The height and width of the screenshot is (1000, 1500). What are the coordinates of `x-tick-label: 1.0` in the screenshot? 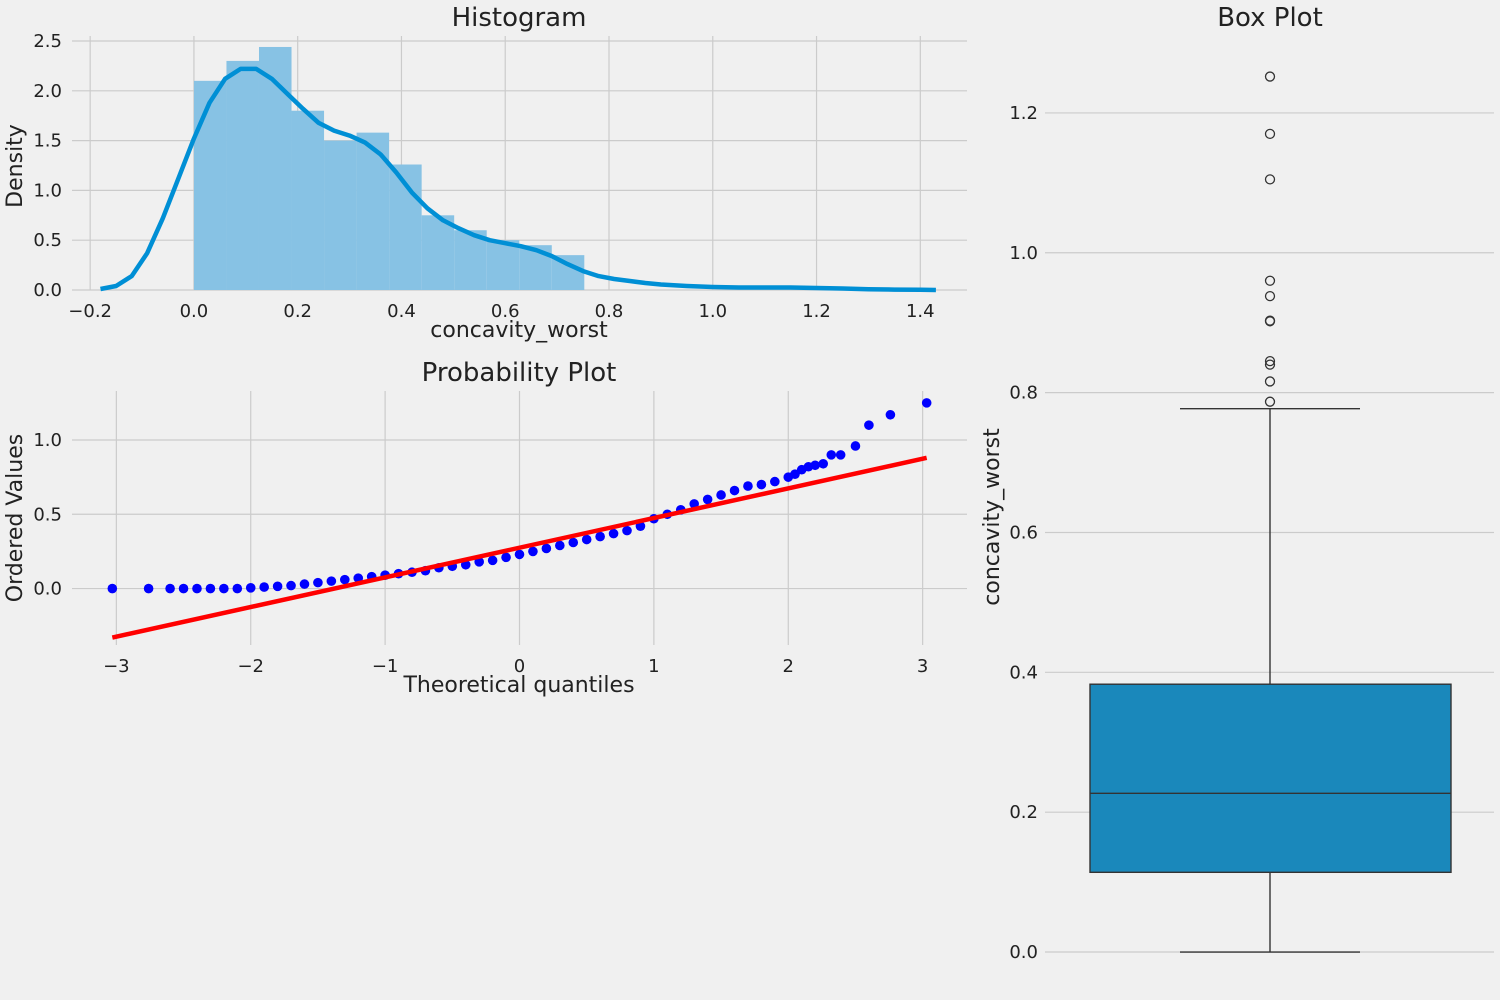 It's located at (712, 311).